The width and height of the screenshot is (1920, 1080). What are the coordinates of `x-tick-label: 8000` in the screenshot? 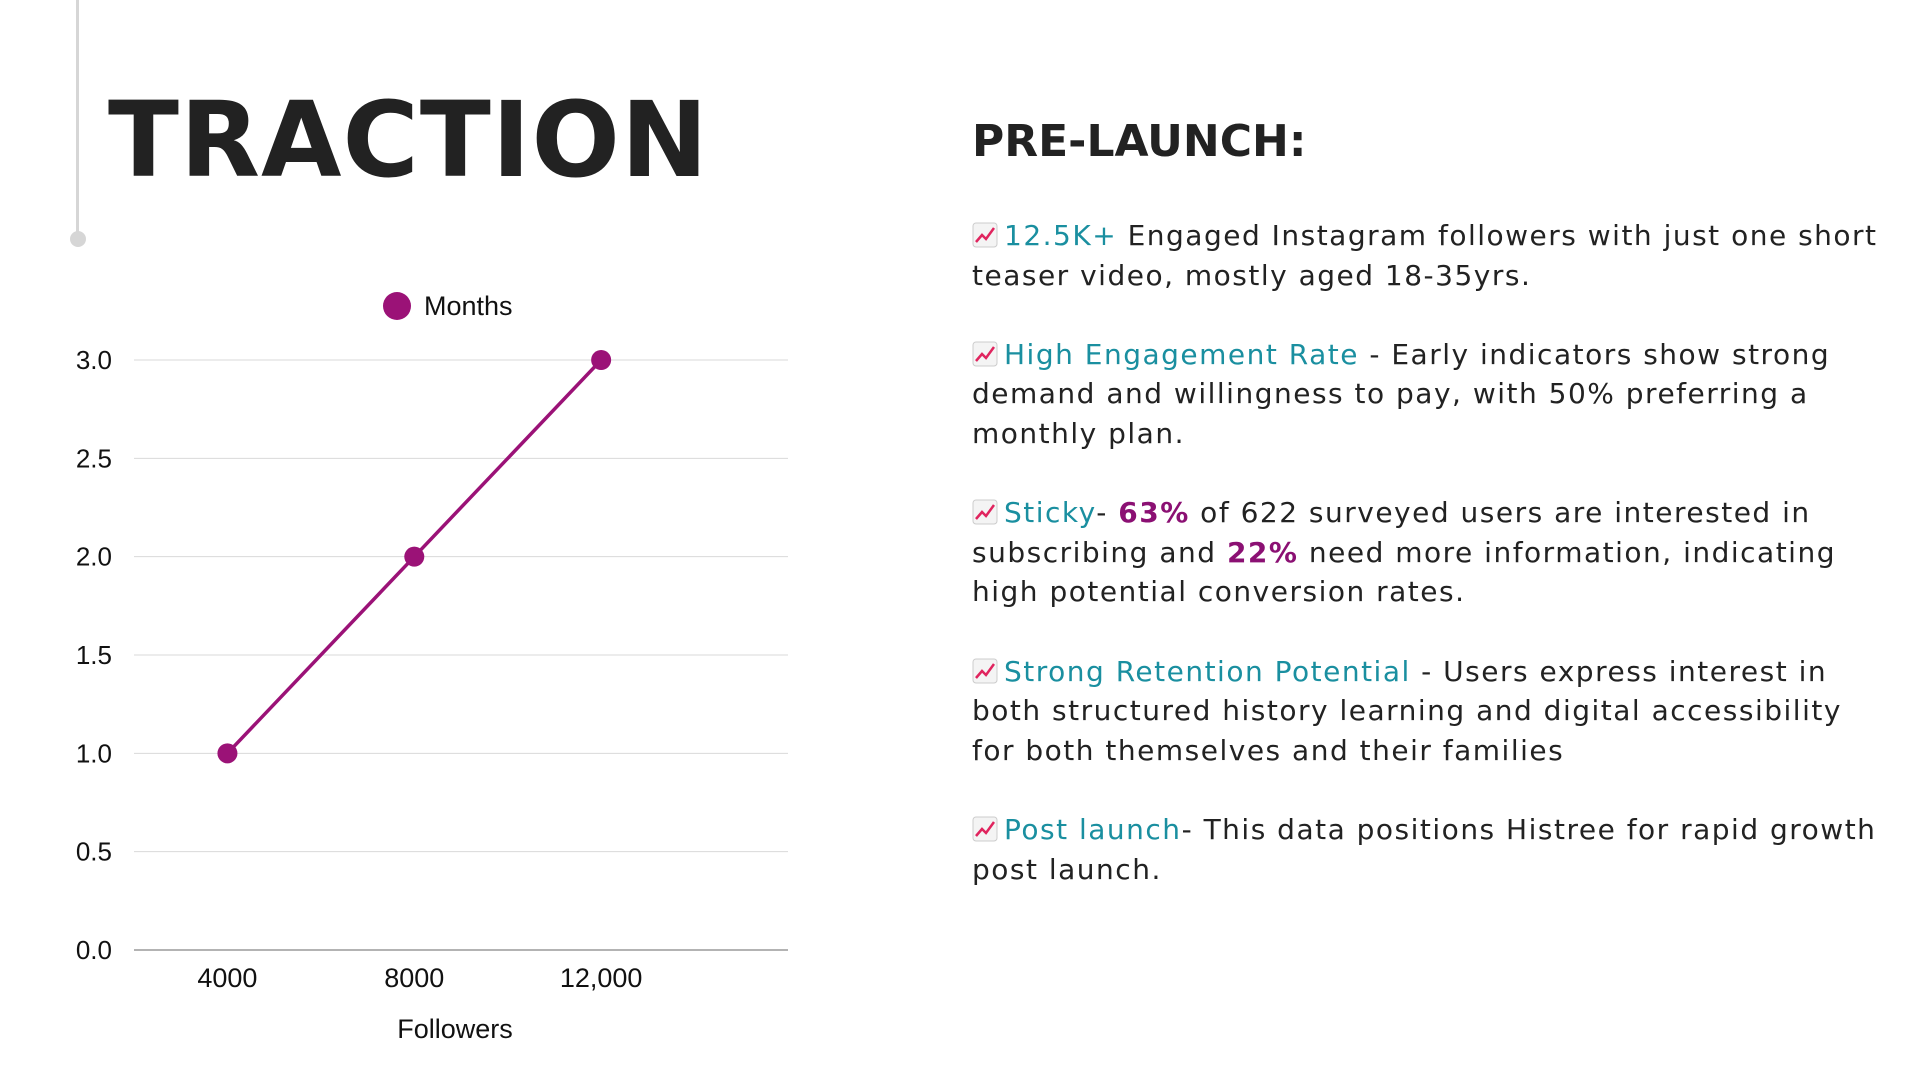 It's located at (414, 978).